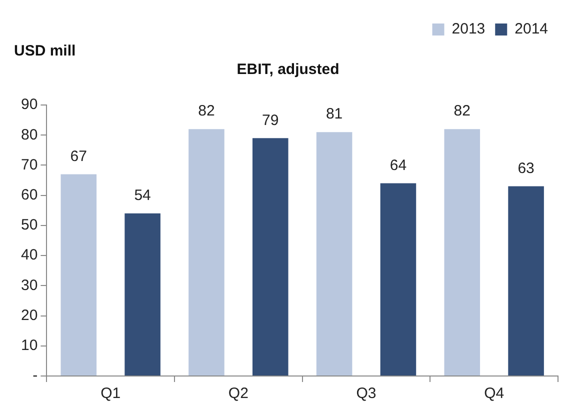 The image size is (576, 418). Describe the element at coordinates (110, 393) in the screenshot. I see `x-tick-label: Q1` at that location.